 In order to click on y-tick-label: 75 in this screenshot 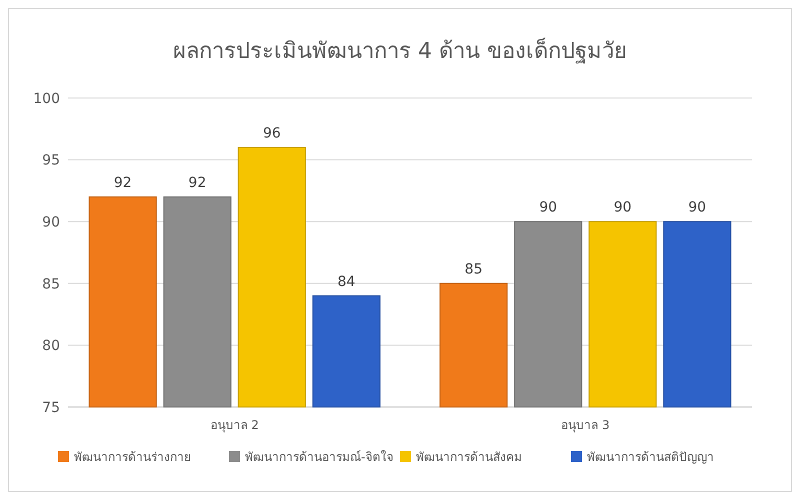, I will do `click(51, 408)`.